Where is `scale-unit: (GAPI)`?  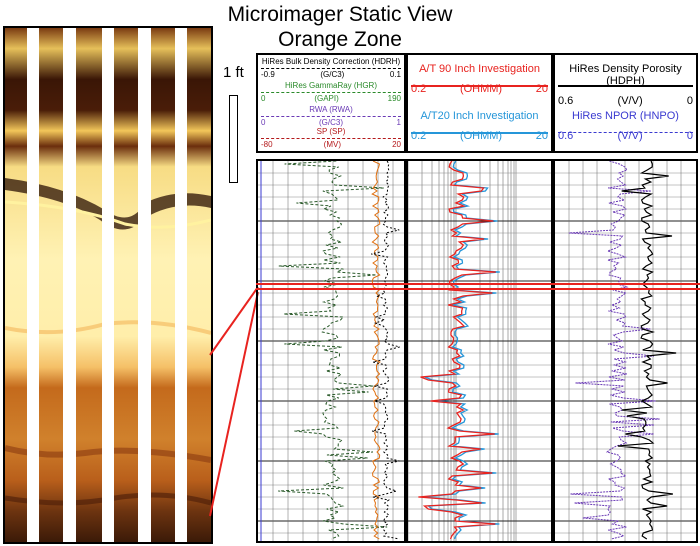 scale-unit: (GAPI) is located at coordinates (326, 98).